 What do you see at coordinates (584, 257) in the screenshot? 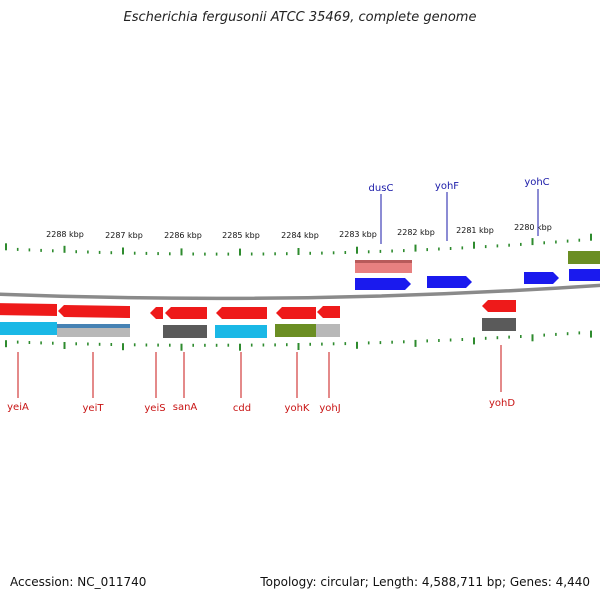
I see `gene-edge-olive-feature` at bounding box center [584, 257].